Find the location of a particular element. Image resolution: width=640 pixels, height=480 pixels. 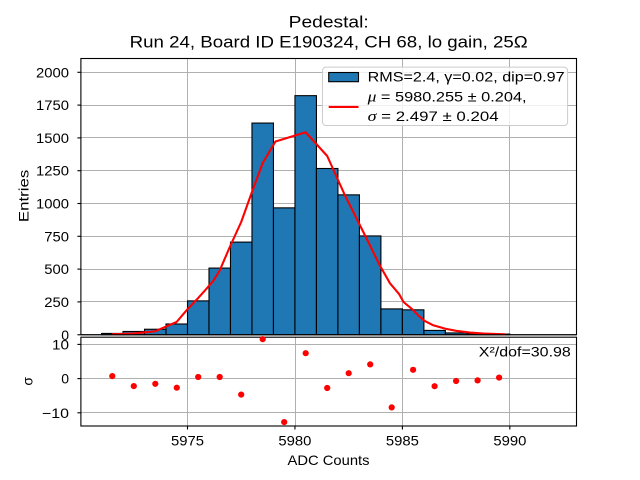

svg-text: 750 is located at coordinates (56, 236).